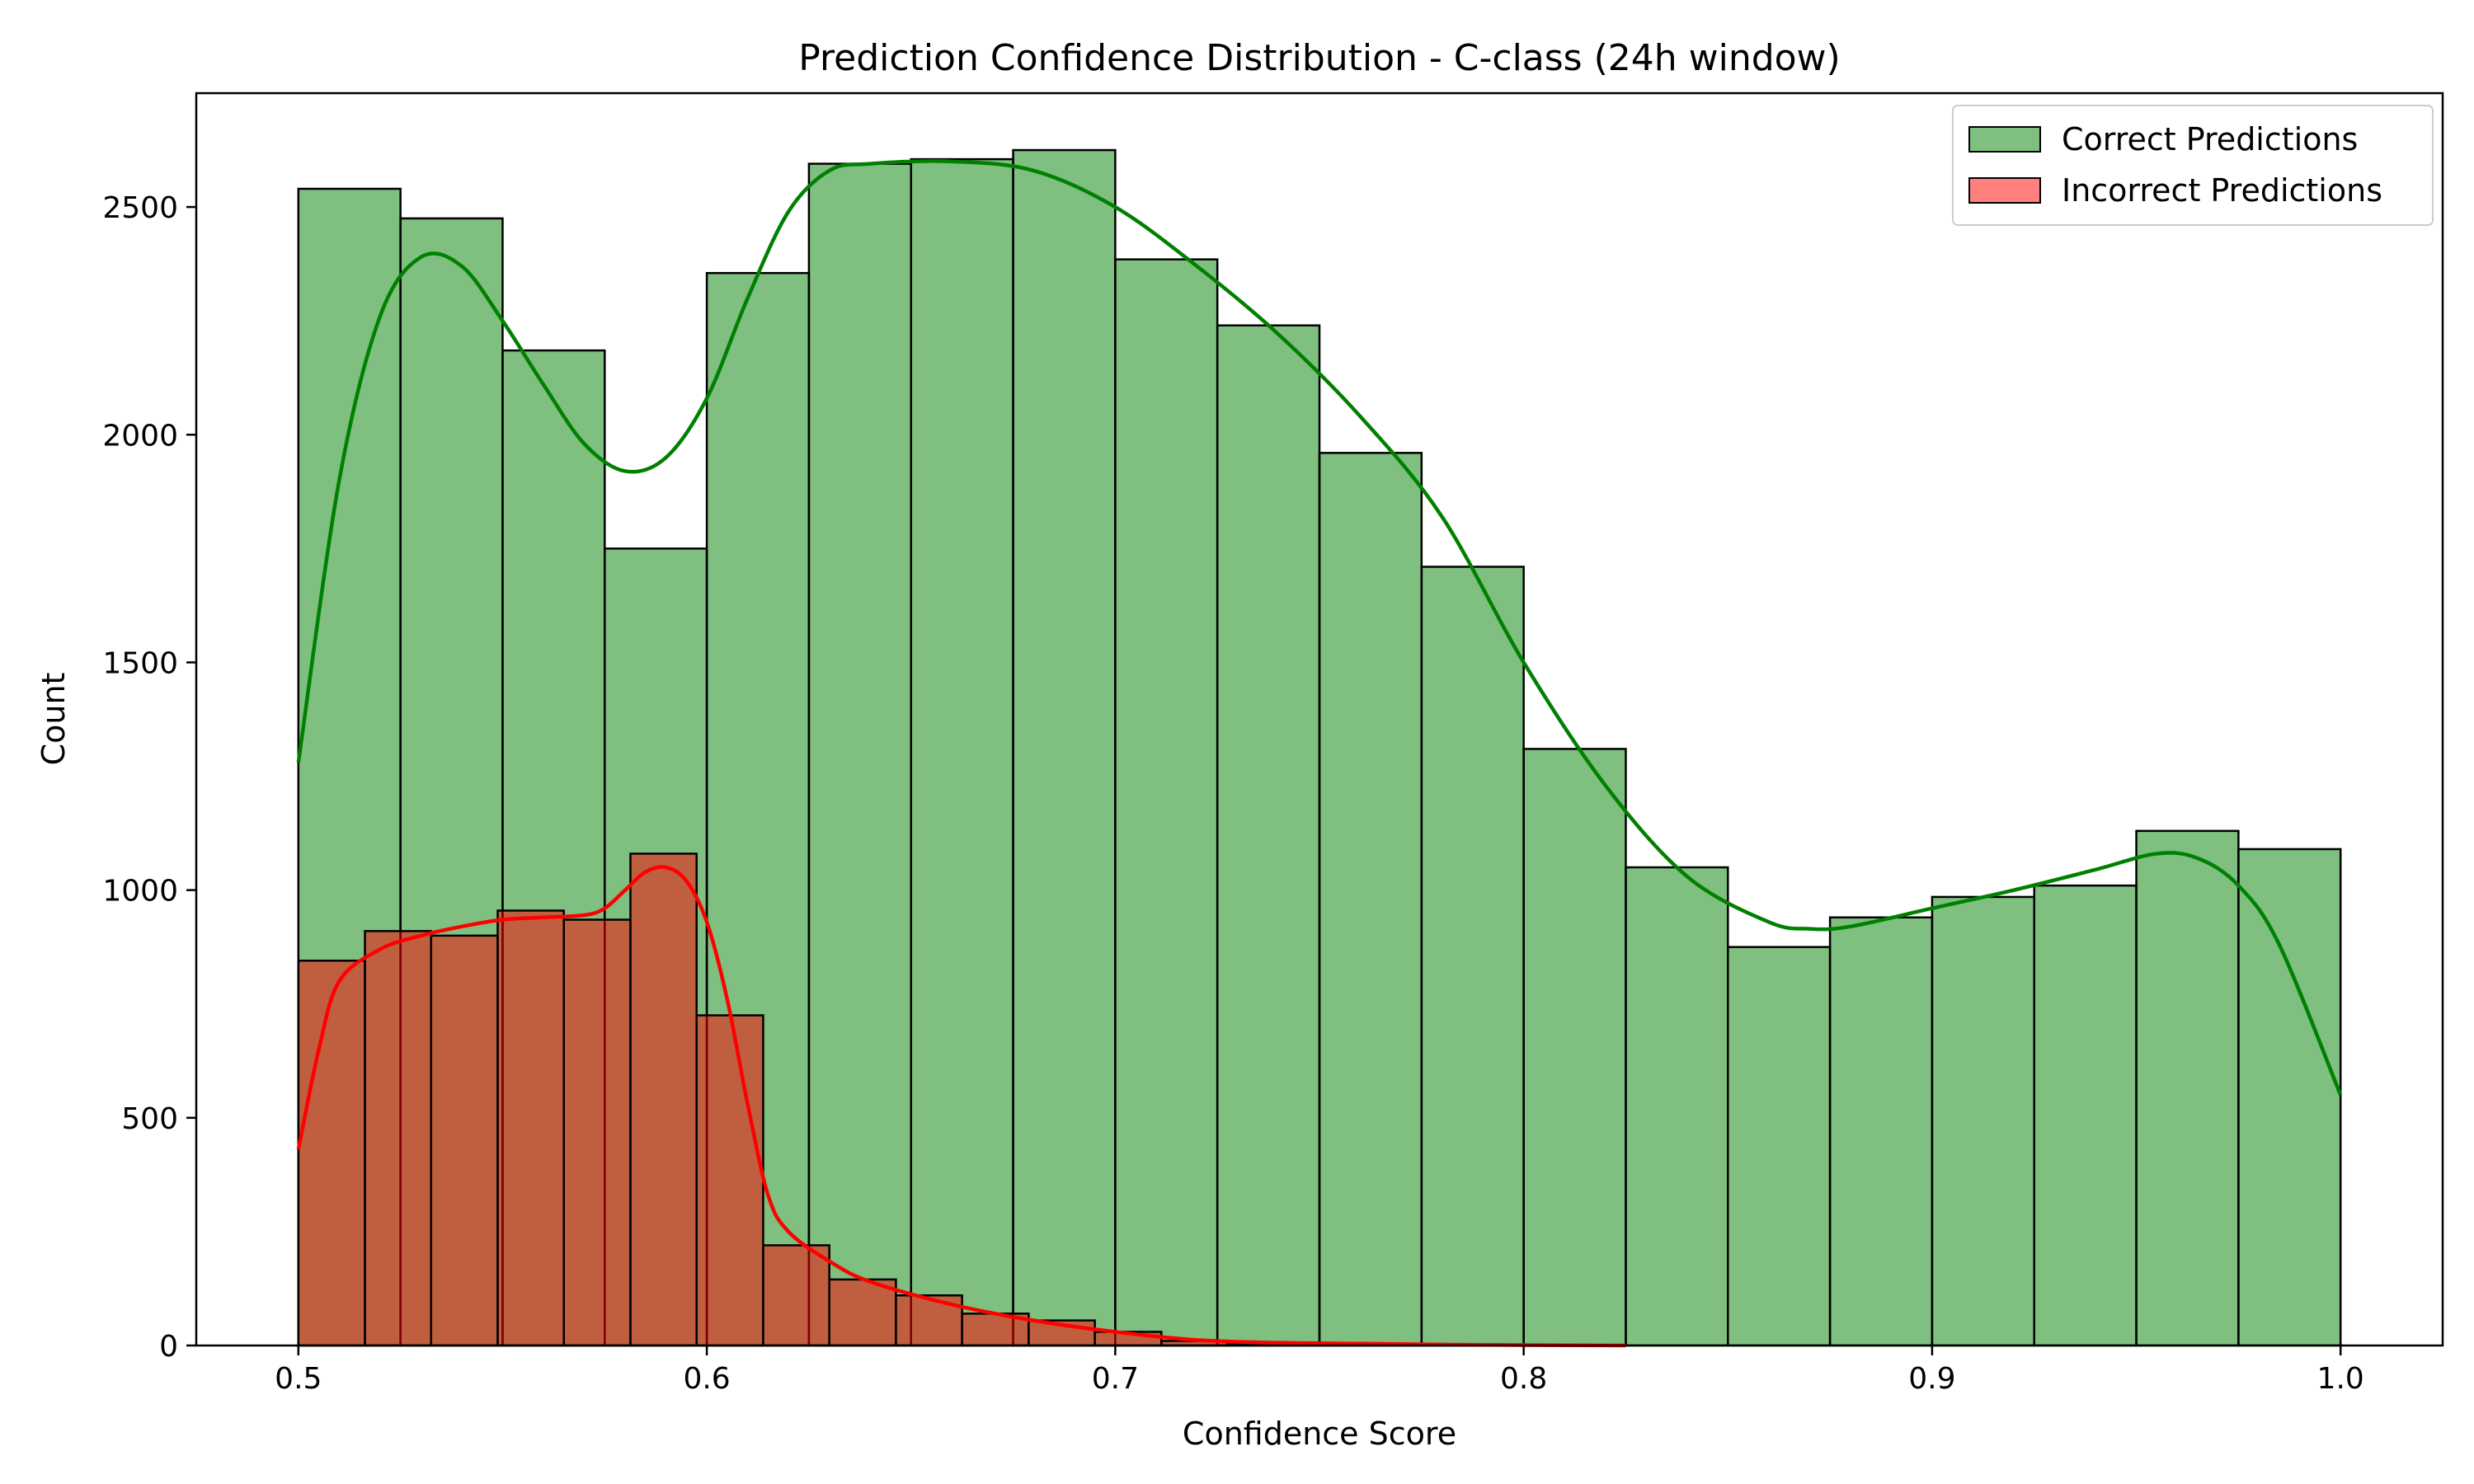 The width and height of the screenshot is (2474, 1484). What do you see at coordinates (140, 208) in the screenshot?
I see `y-tick-label-5: 2500` at bounding box center [140, 208].